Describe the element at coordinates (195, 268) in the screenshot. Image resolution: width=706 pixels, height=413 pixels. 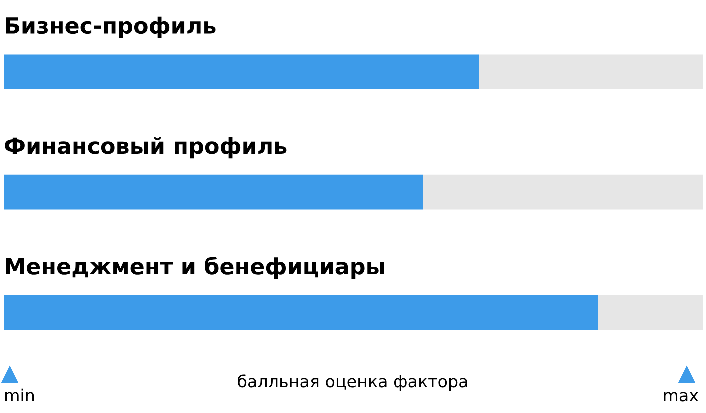
I see `y-tick-label: Менеджмент и бенефициары` at that location.